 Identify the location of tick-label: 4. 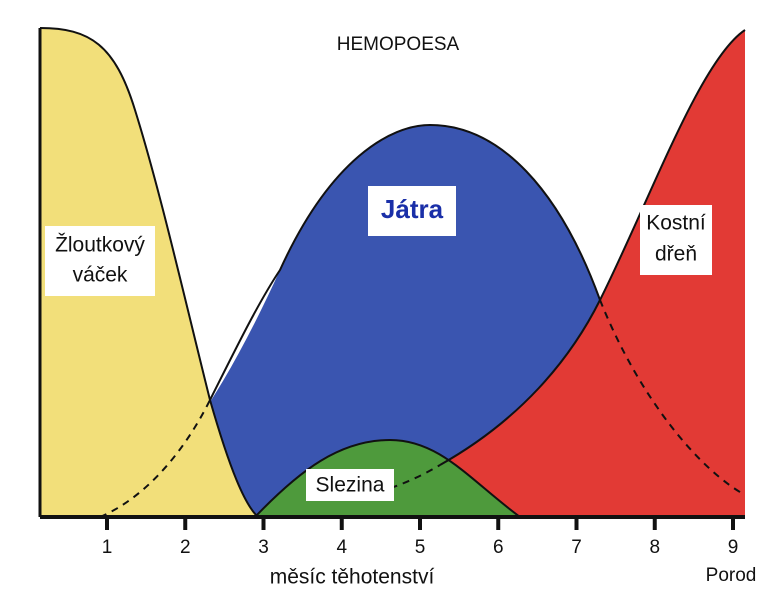
(341, 547).